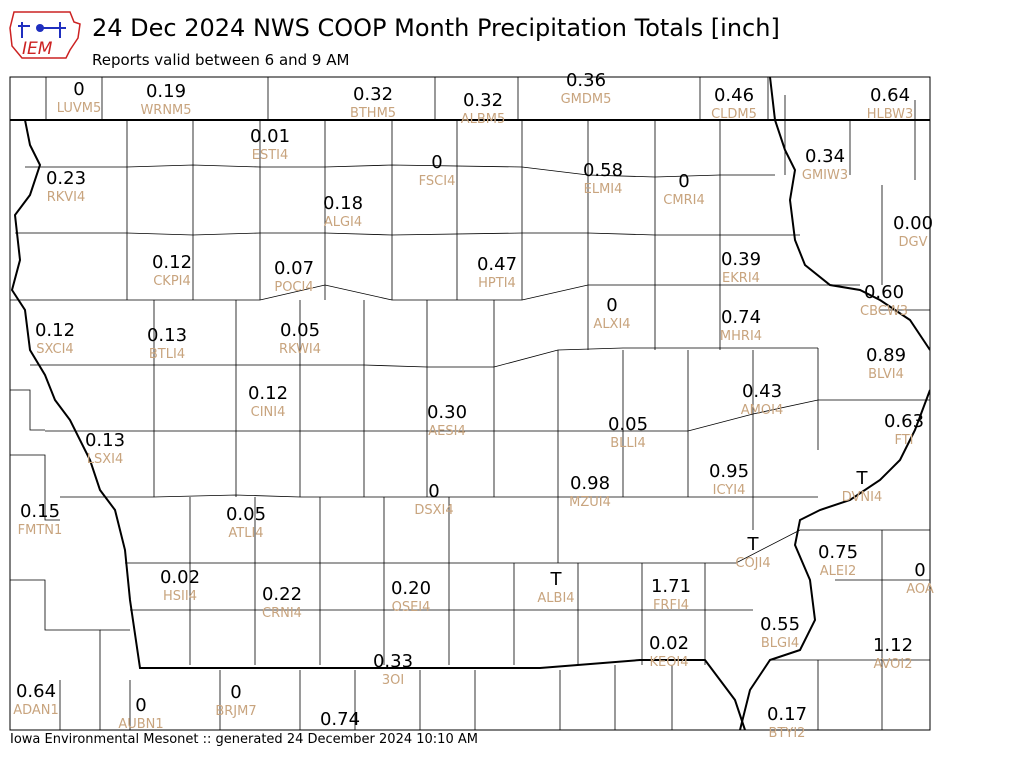  I want to click on station-id: AUBN1, so click(140, 724).